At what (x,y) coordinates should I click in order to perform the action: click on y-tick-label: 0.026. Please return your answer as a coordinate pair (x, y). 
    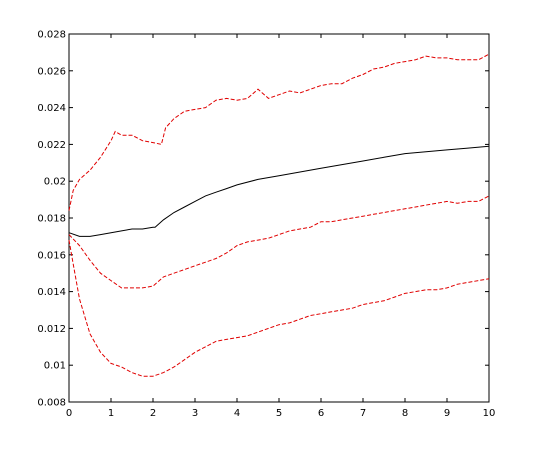
    Looking at the image, I should click on (51, 71).